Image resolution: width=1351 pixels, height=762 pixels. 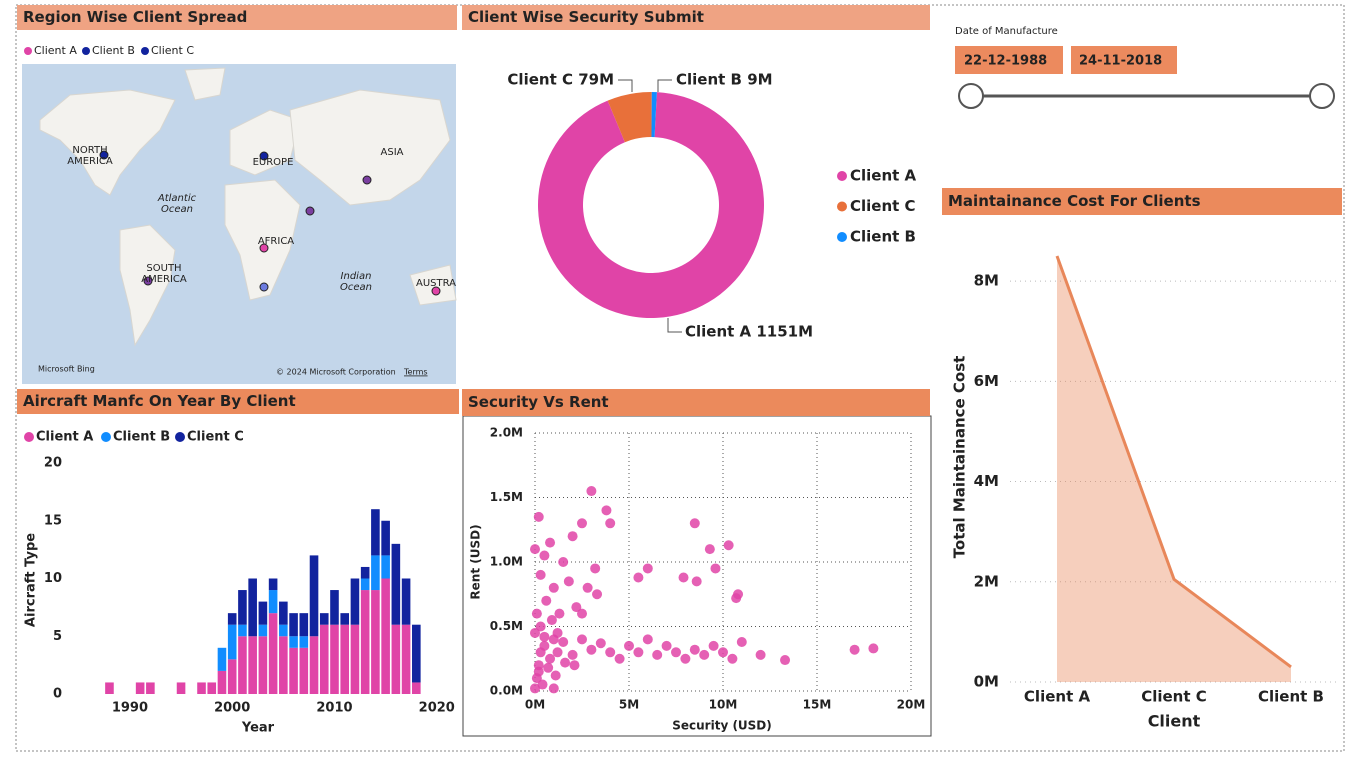 I want to click on area-line, so click(x=1173, y=462).